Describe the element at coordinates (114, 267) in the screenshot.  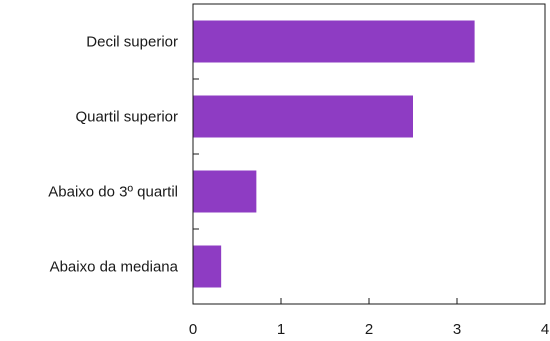
I see `category-label-4: Abaixo da mediana` at that location.